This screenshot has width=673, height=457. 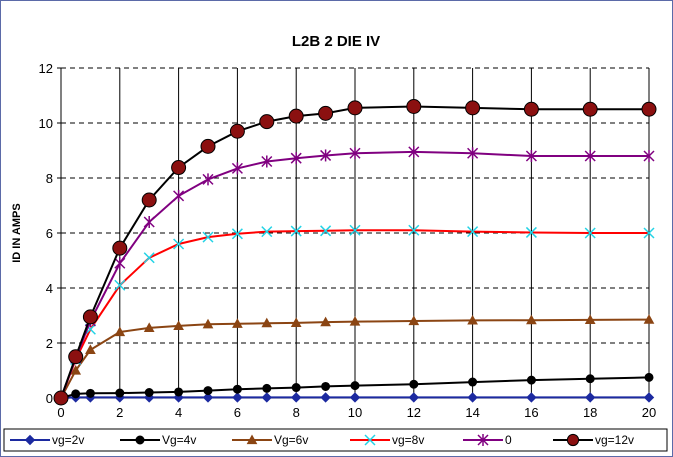 What do you see at coordinates (508, 440) in the screenshot?
I see `legend-label: 0` at bounding box center [508, 440].